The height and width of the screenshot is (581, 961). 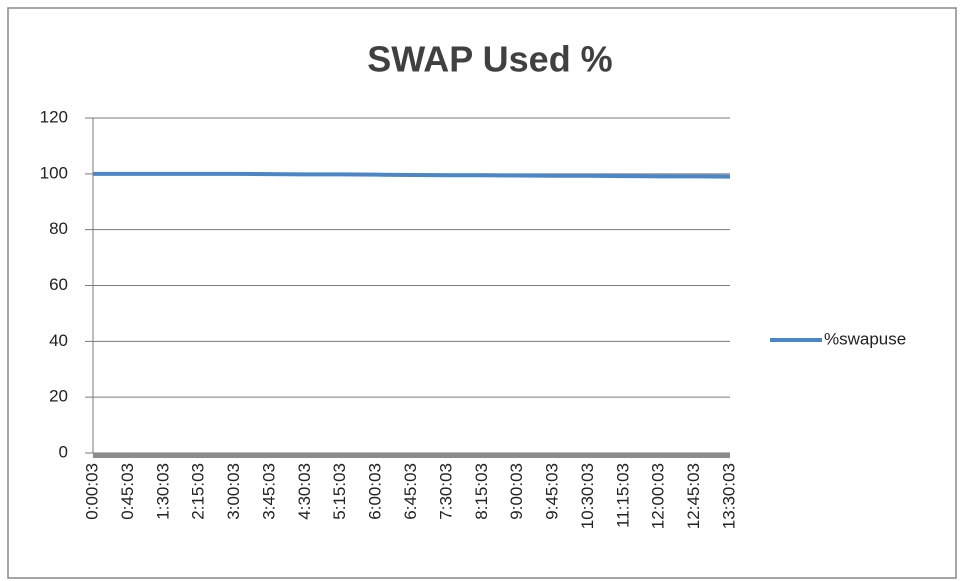 What do you see at coordinates (489, 59) in the screenshot?
I see `chart-title: SWAP Used %` at bounding box center [489, 59].